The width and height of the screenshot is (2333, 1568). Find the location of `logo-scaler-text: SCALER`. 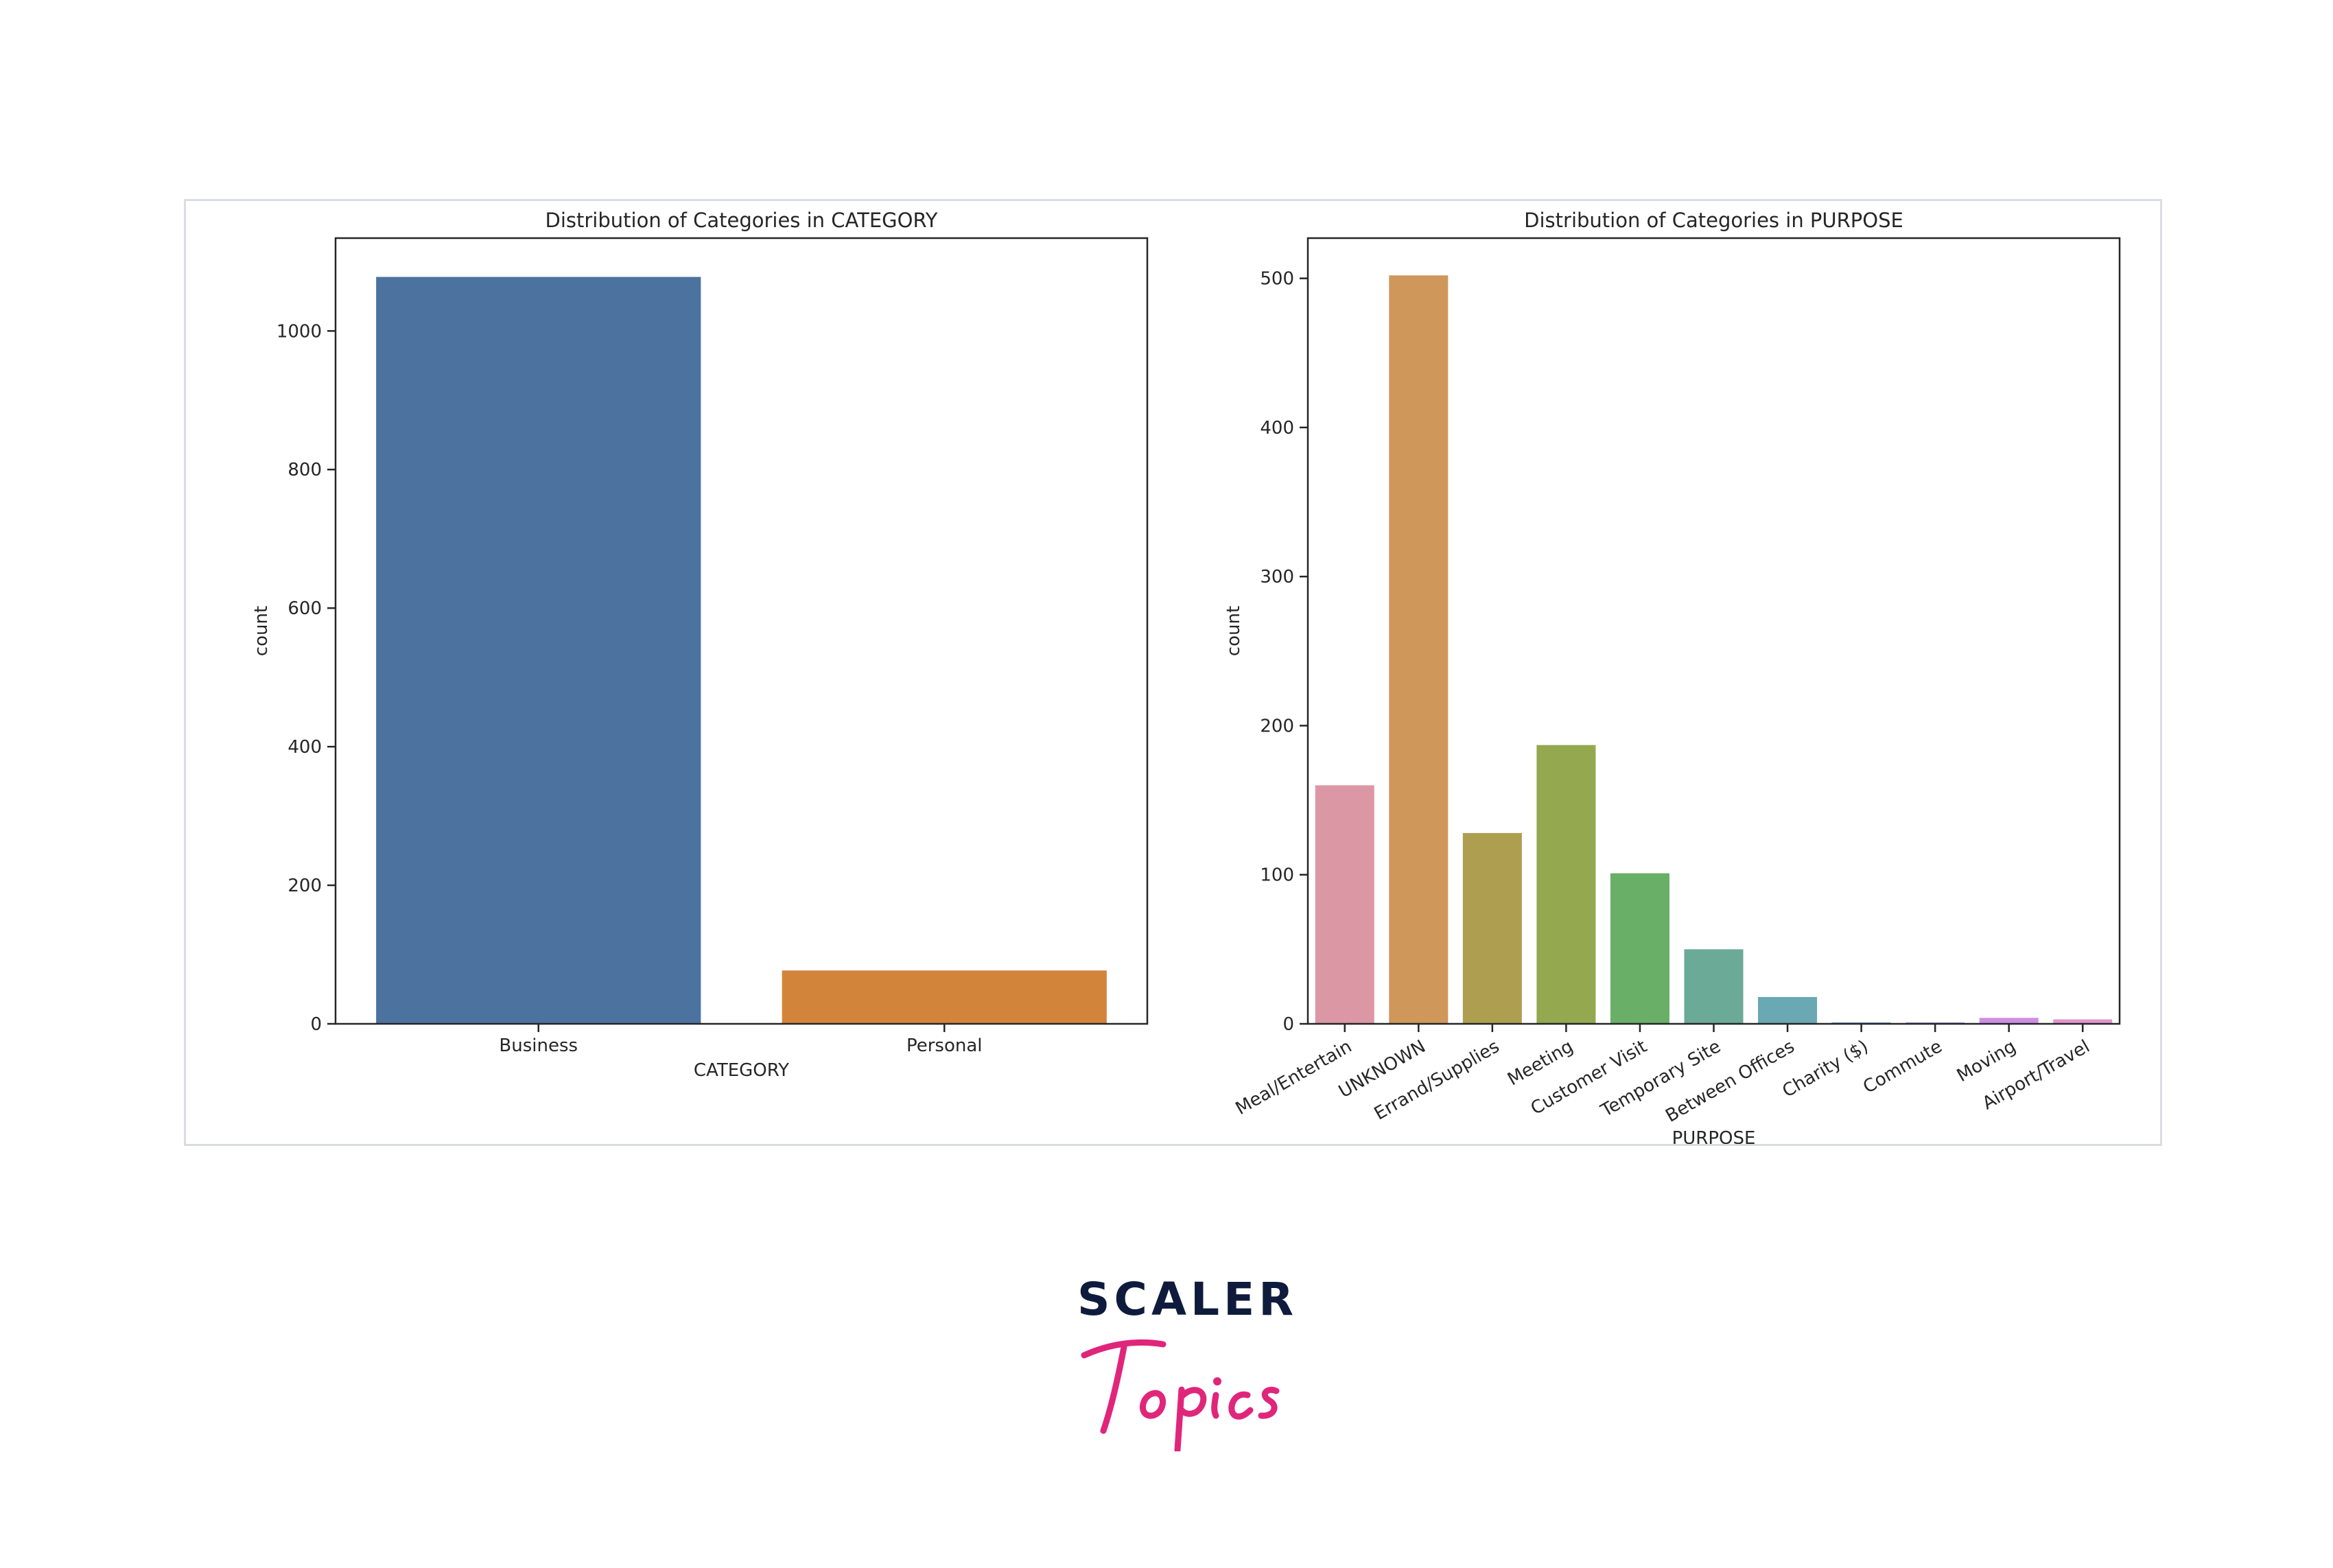

logo-scaler-text: SCALER is located at coordinates (1187, 1299).